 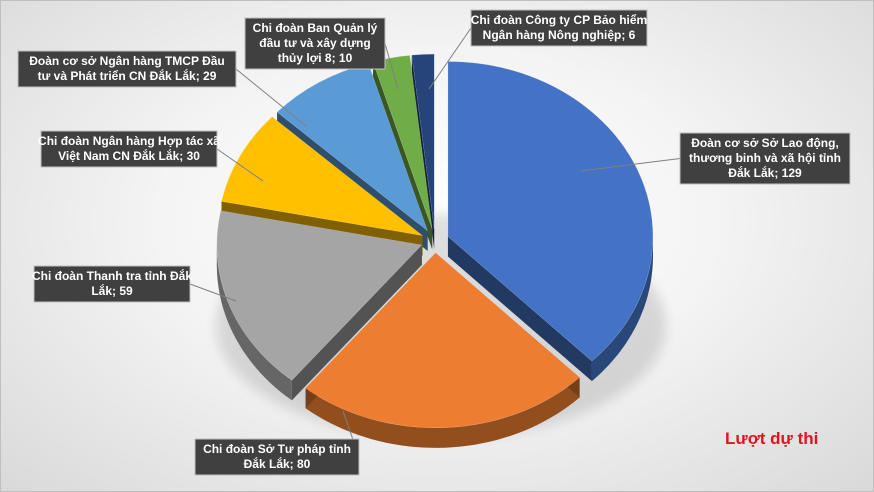 I want to click on data-label-text: Chi đoàn Công ty CP Bảo hiểm, so click(x=559, y=20).